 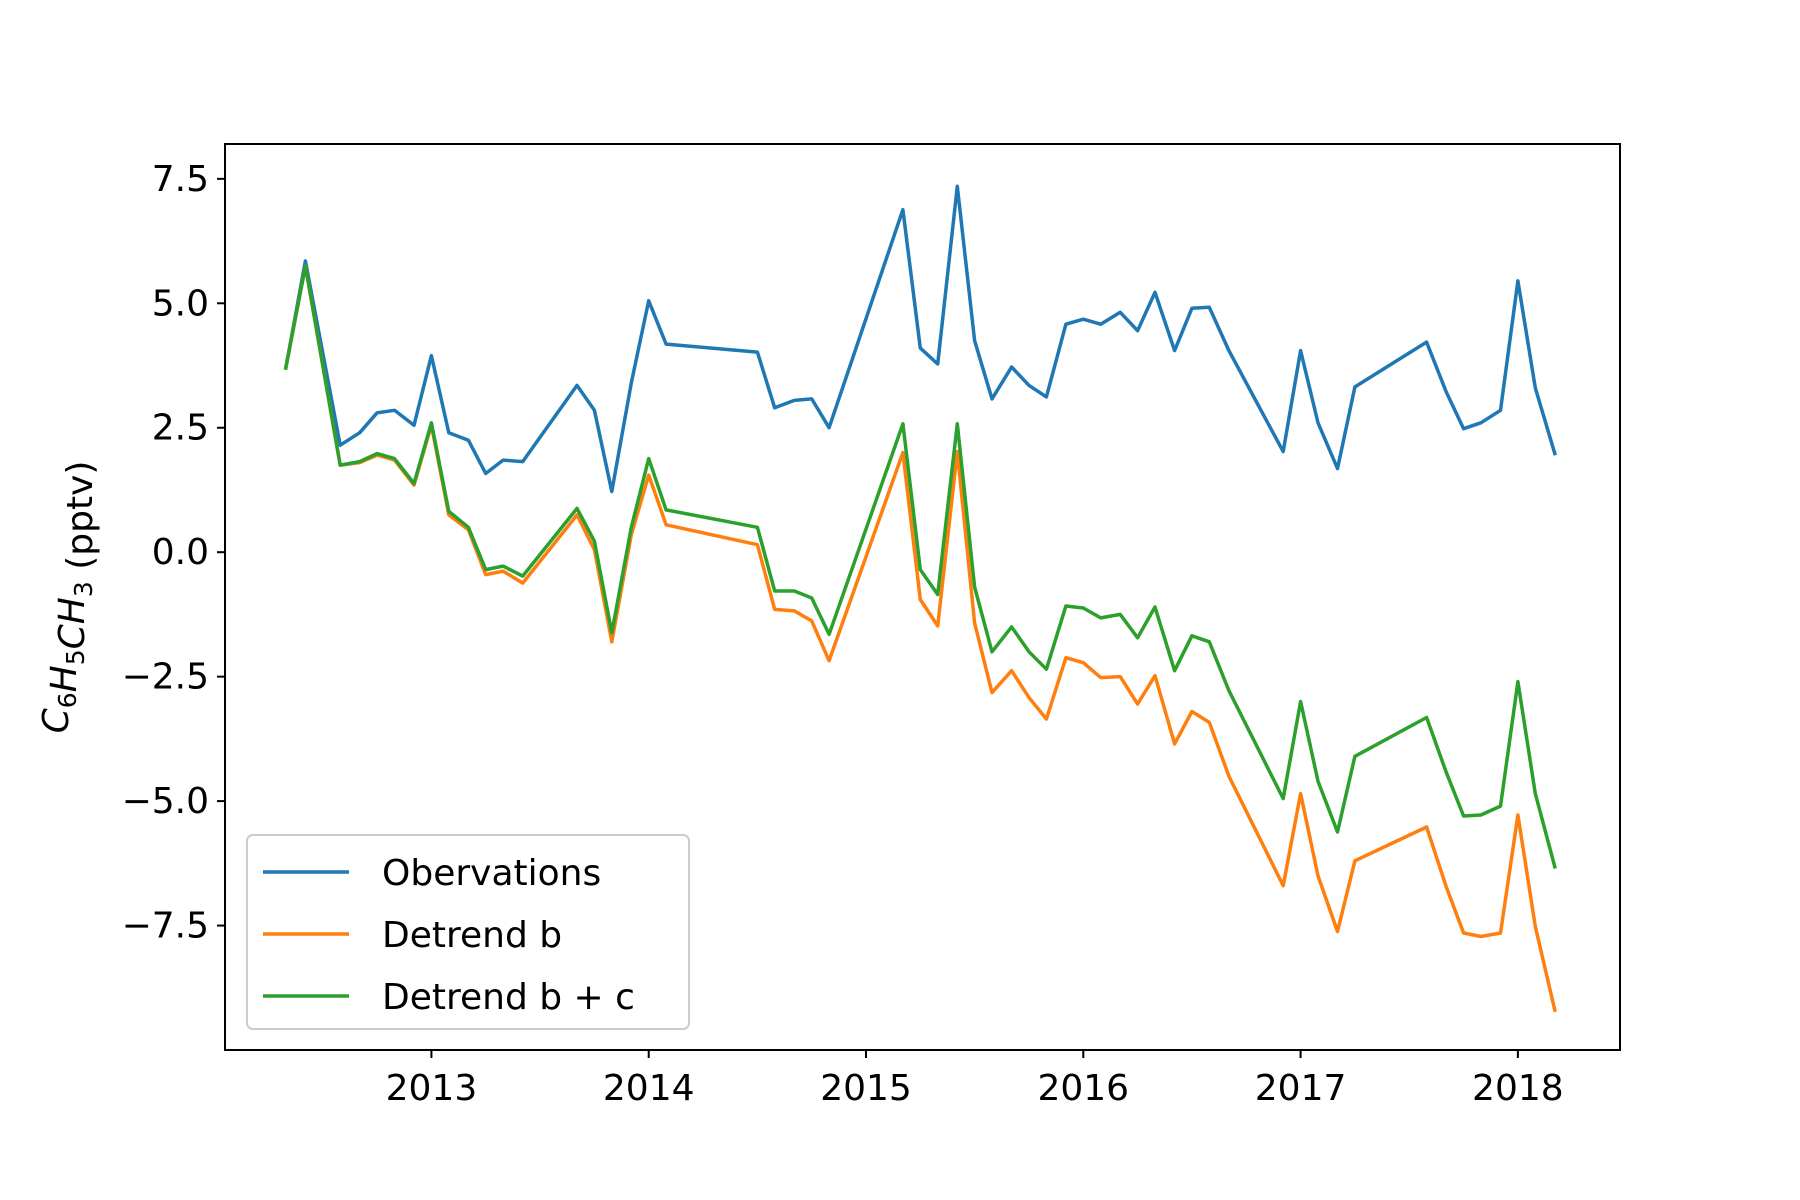 I want to click on y-tick-label: −5.0, so click(x=165, y=801).